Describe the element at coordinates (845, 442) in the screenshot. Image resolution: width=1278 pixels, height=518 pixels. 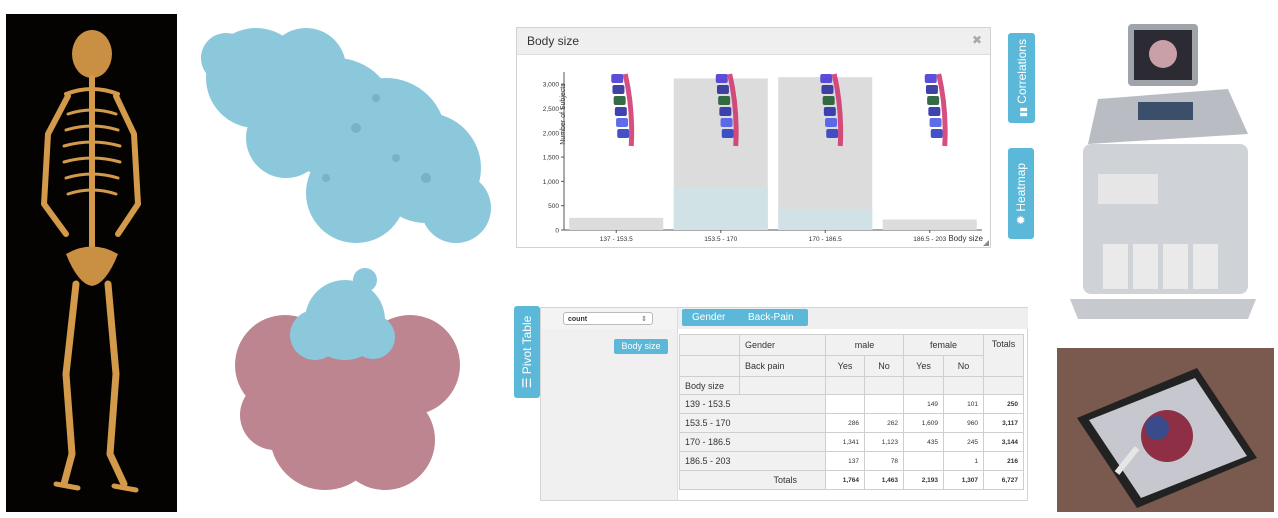
I see `table-cell: 1,341` at that location.